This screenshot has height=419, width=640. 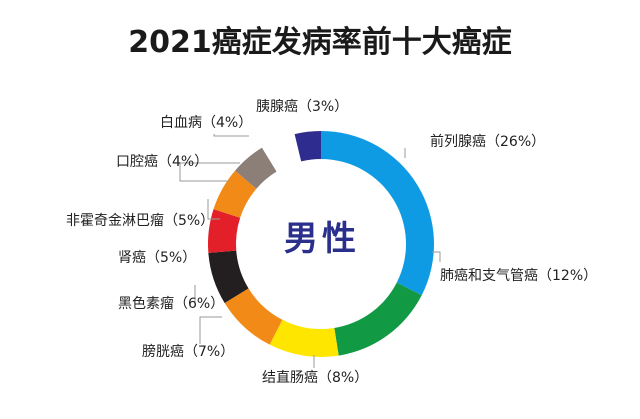 I want to click on slice-label-9: 胰腺癌（3%）, so click(x=302, y=107).